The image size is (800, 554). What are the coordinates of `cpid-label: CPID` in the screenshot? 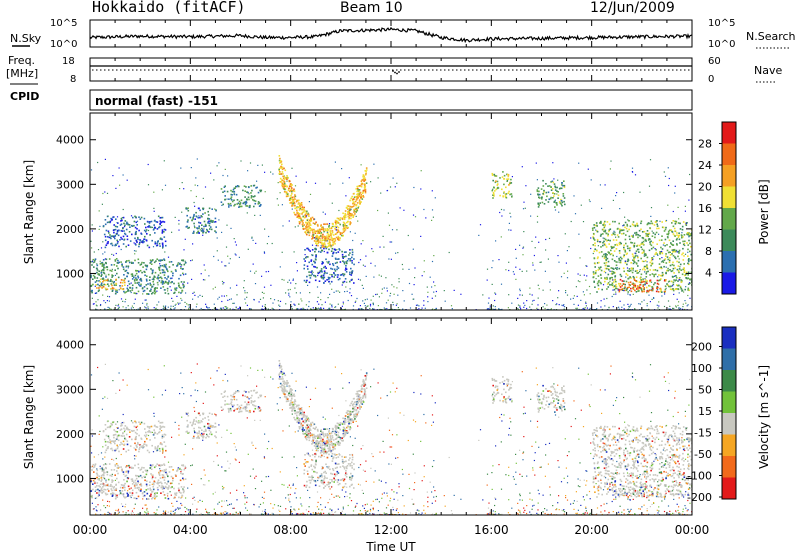 It's located at (24, 96).